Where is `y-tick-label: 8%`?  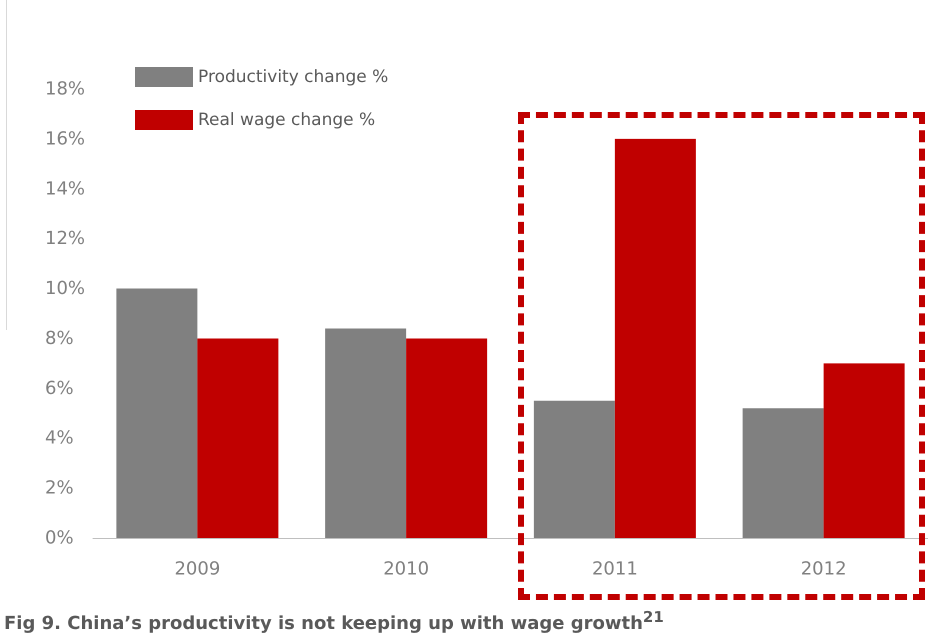 y-tick-label: 8% is located at coordinates (59, 338).